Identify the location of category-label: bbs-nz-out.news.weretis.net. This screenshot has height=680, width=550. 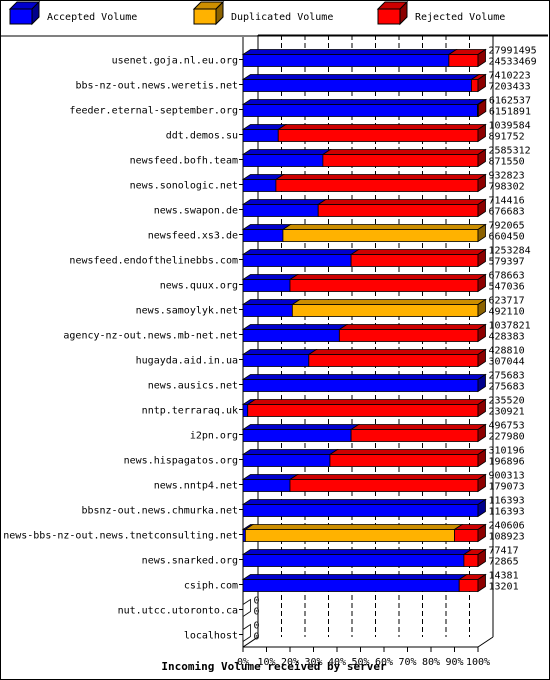
(156, 86).